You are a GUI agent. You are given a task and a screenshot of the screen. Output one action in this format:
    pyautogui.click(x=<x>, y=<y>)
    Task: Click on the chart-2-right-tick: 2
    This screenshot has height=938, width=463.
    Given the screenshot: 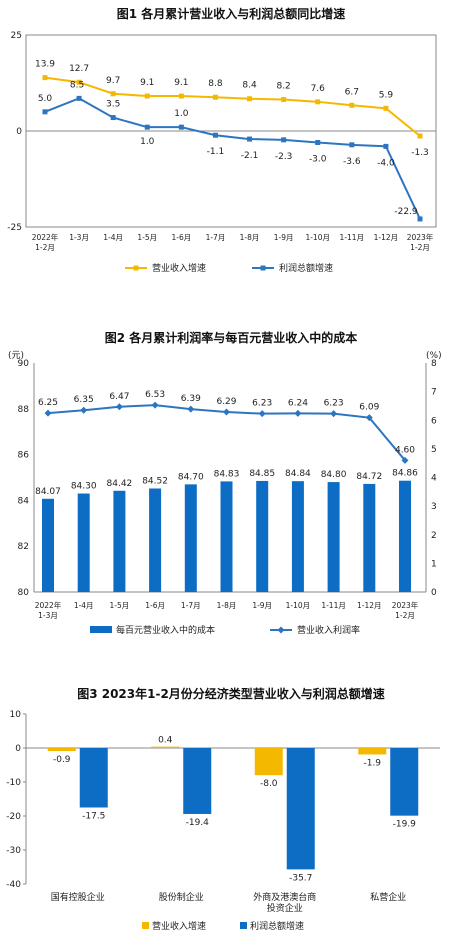 What is the action you would take?
    pyautogui.click(x=434, y=536)
    